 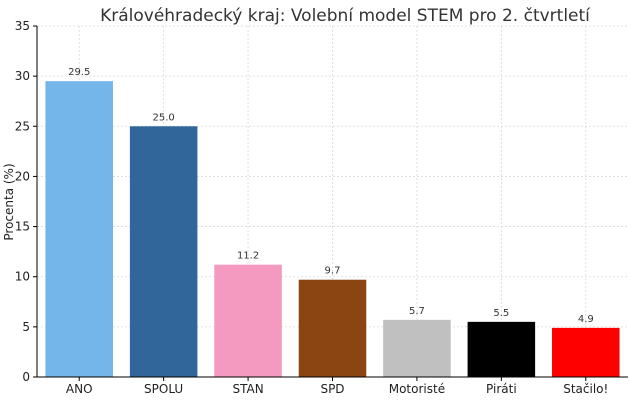 I want to click on y-tick-label: 5, so click(x=26, y=327).